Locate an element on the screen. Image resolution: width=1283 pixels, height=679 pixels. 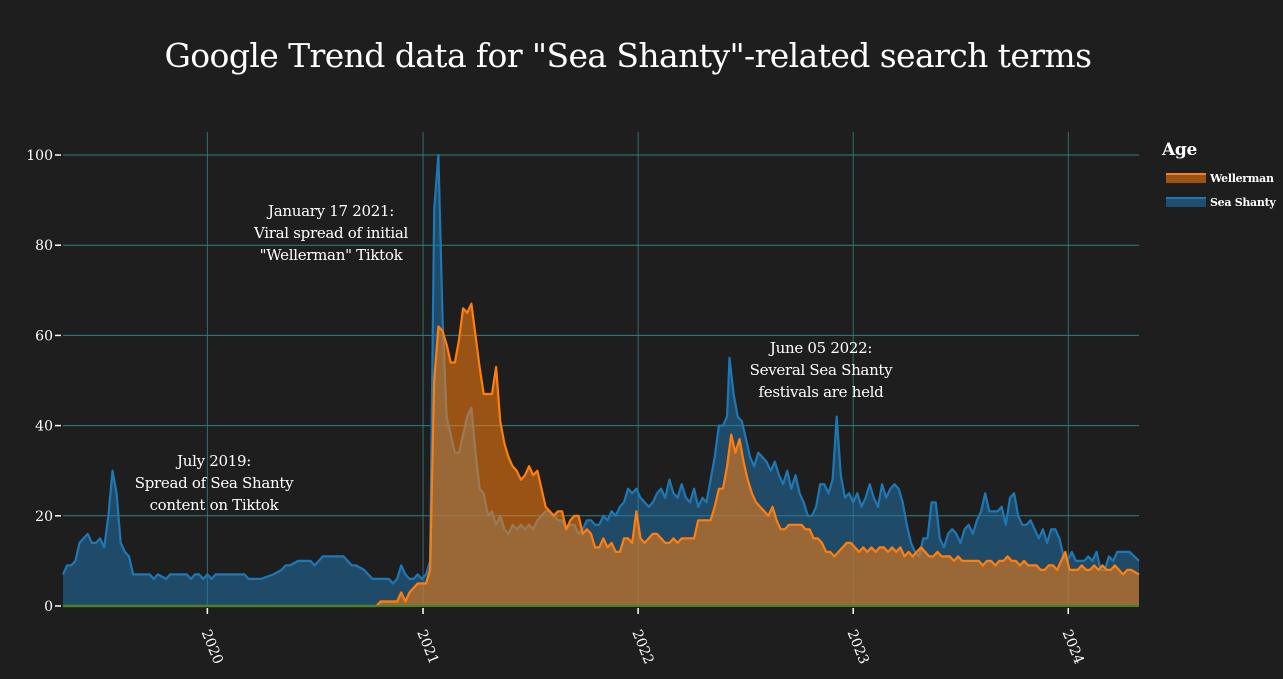
y-tick-label: 0 is located at coordinates (48, 607).